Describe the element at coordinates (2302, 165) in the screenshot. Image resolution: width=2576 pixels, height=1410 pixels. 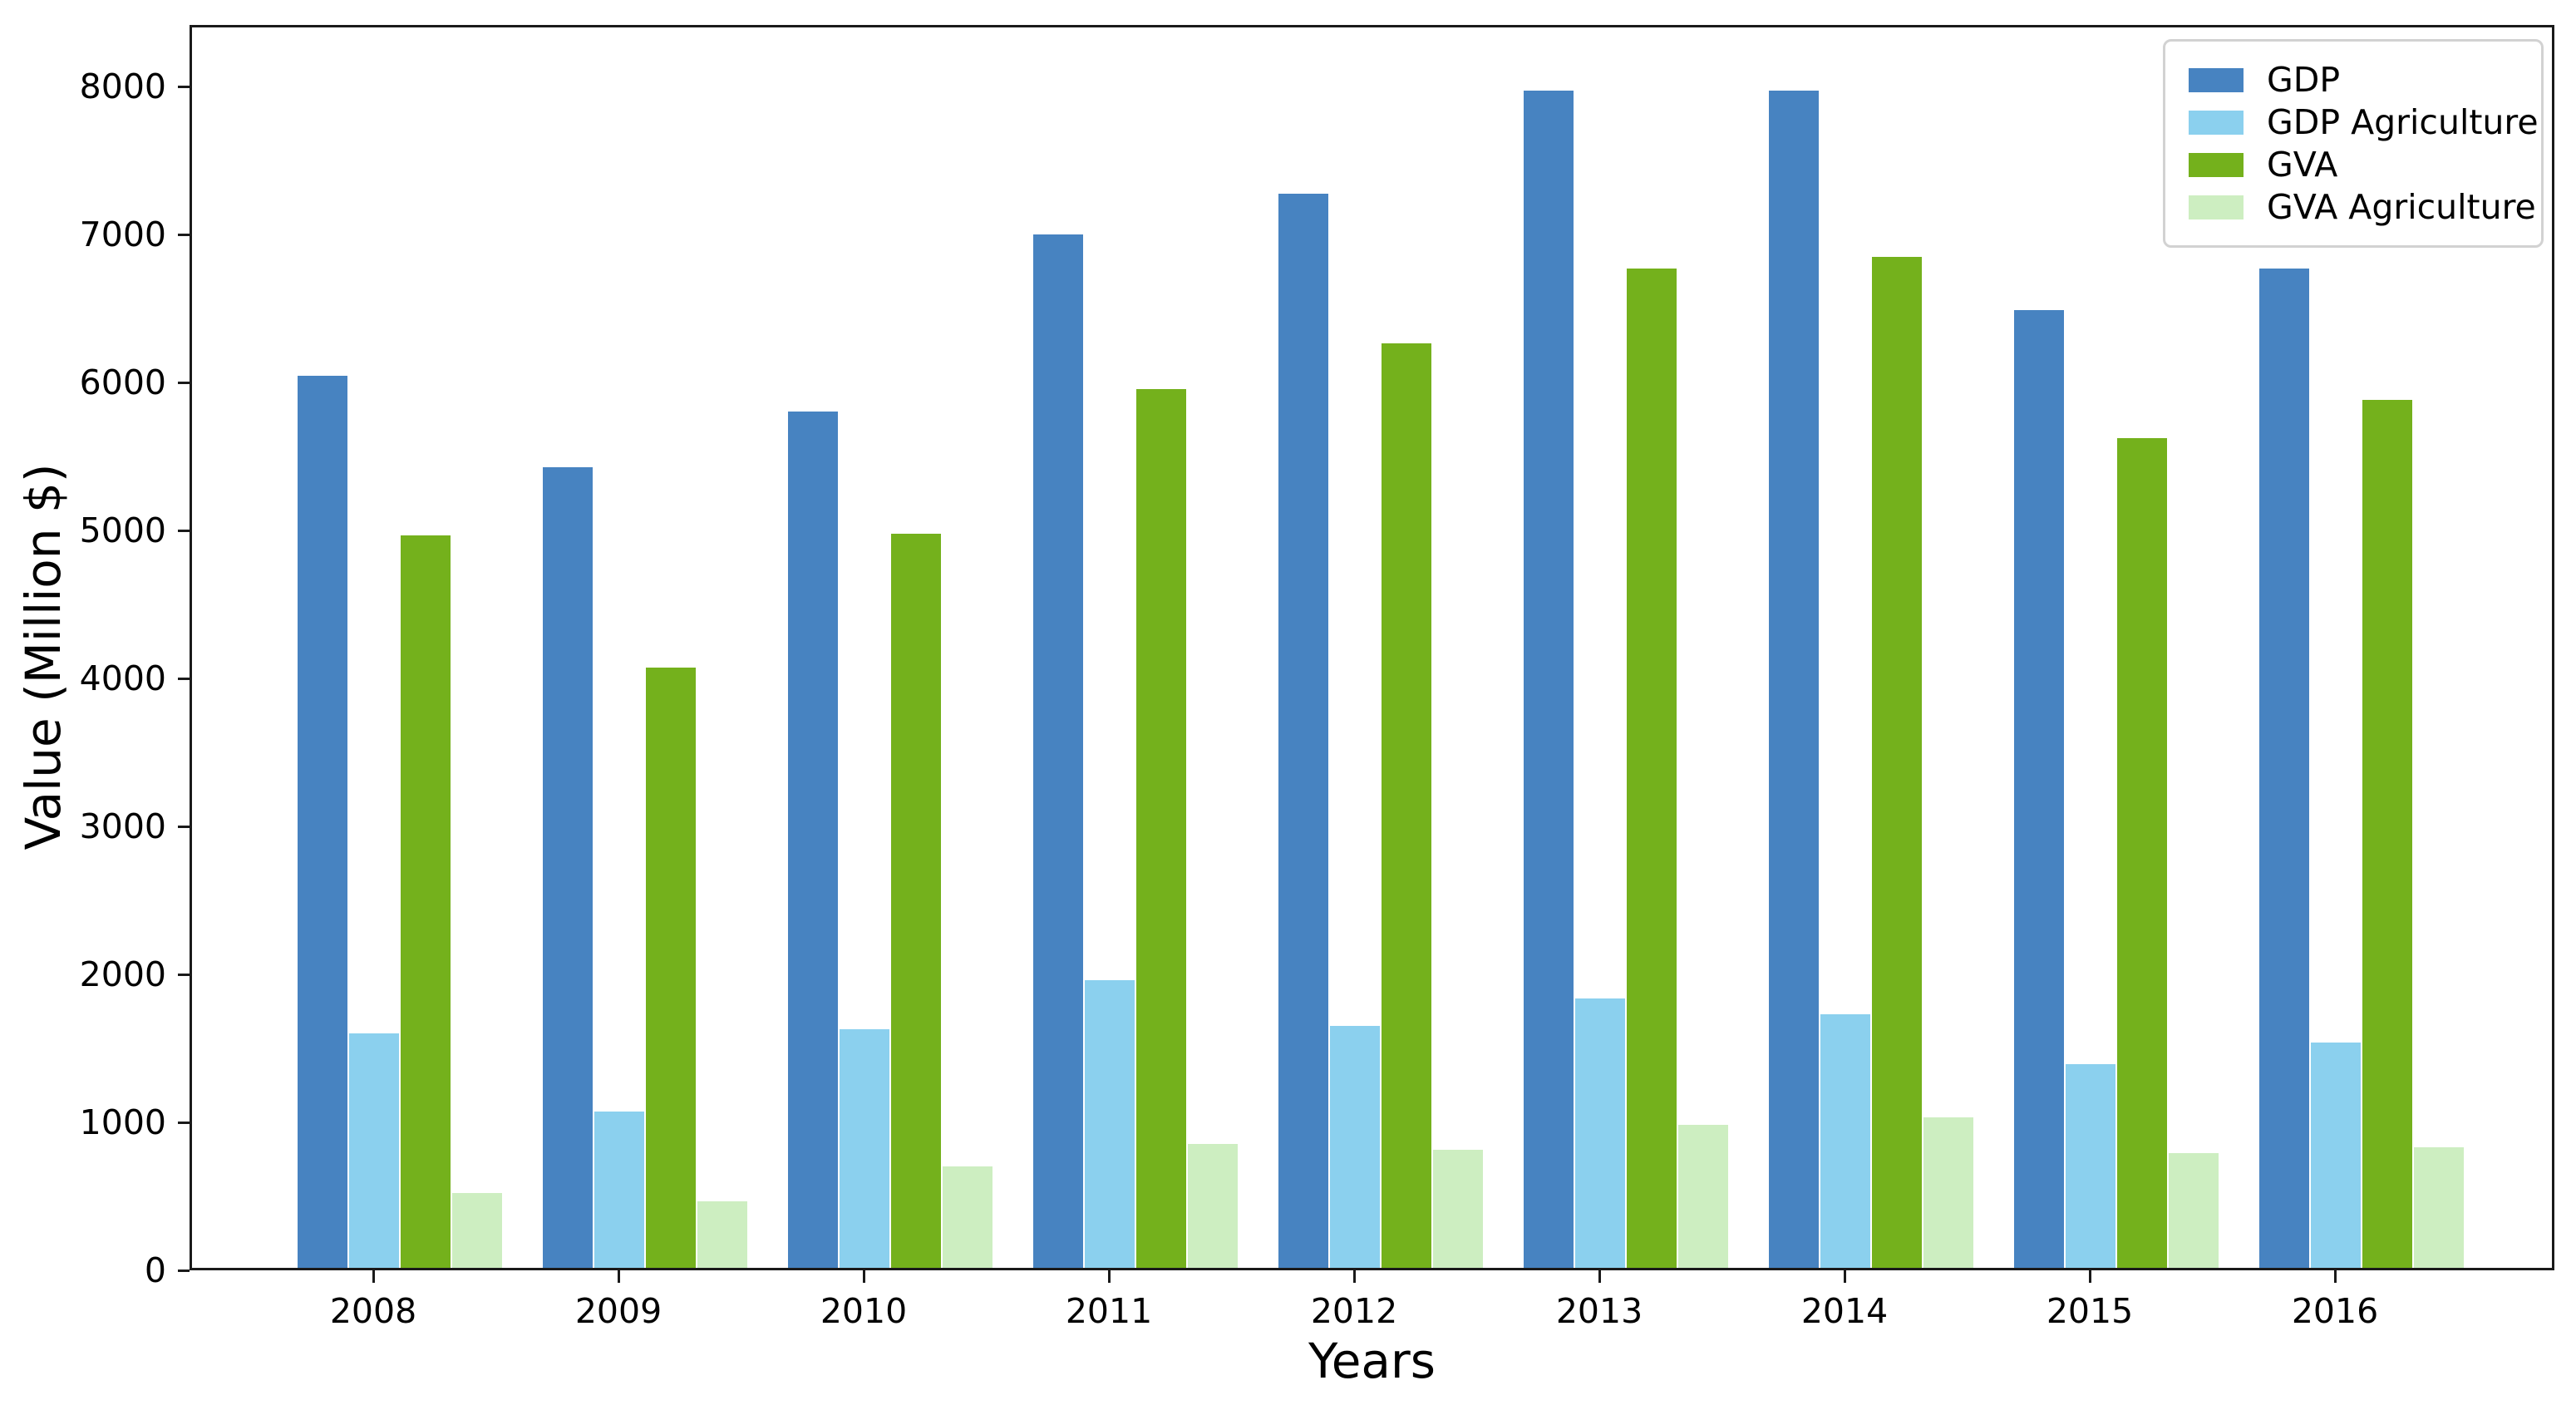
I see `legend-label: GVA` at that location.